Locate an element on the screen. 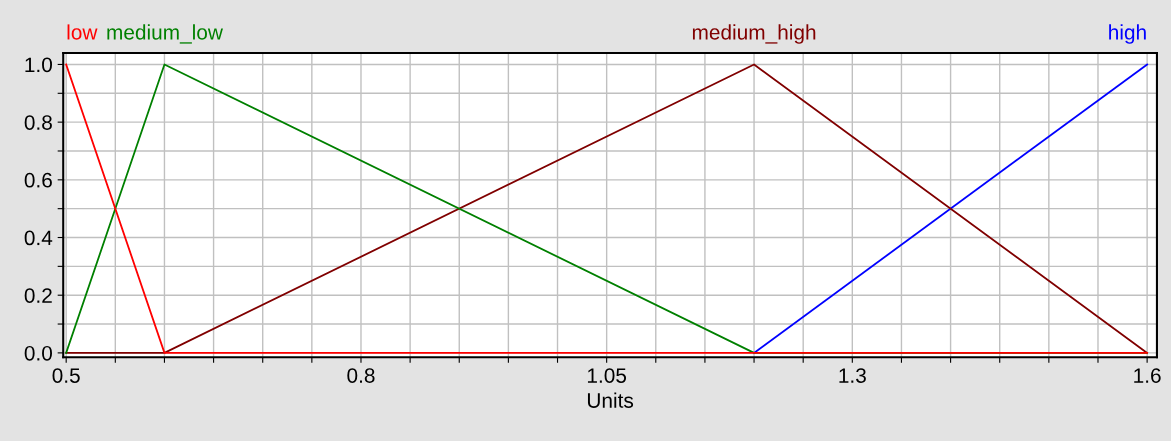 This screenshot has height=441, width=1171. y-tick-label: 0.6 is located at coordinates (38, 180).